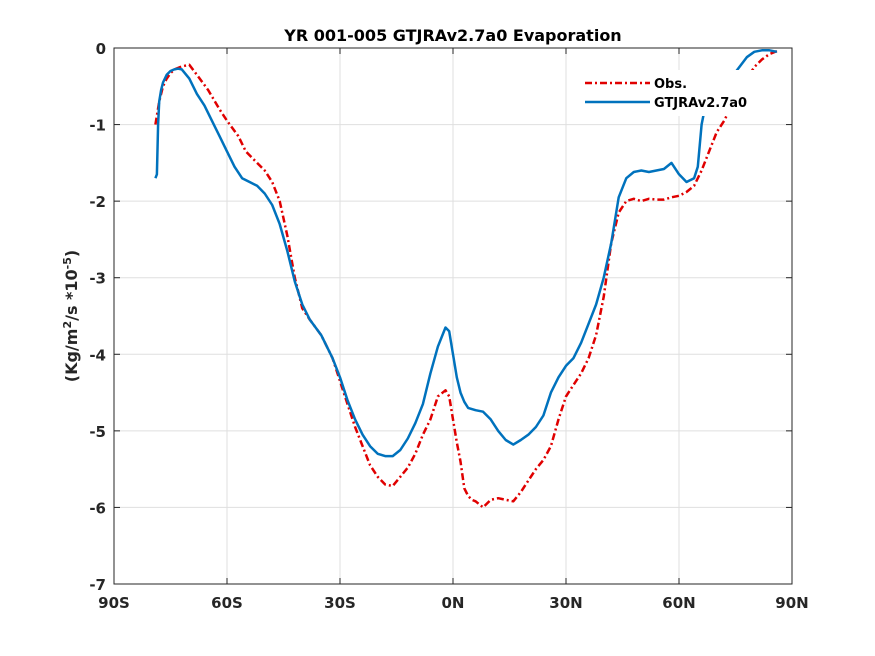 This screenshot has height=656, width=875. I want to click on legend-label-model: GTJRAv2.7a0, so click(700, 103).